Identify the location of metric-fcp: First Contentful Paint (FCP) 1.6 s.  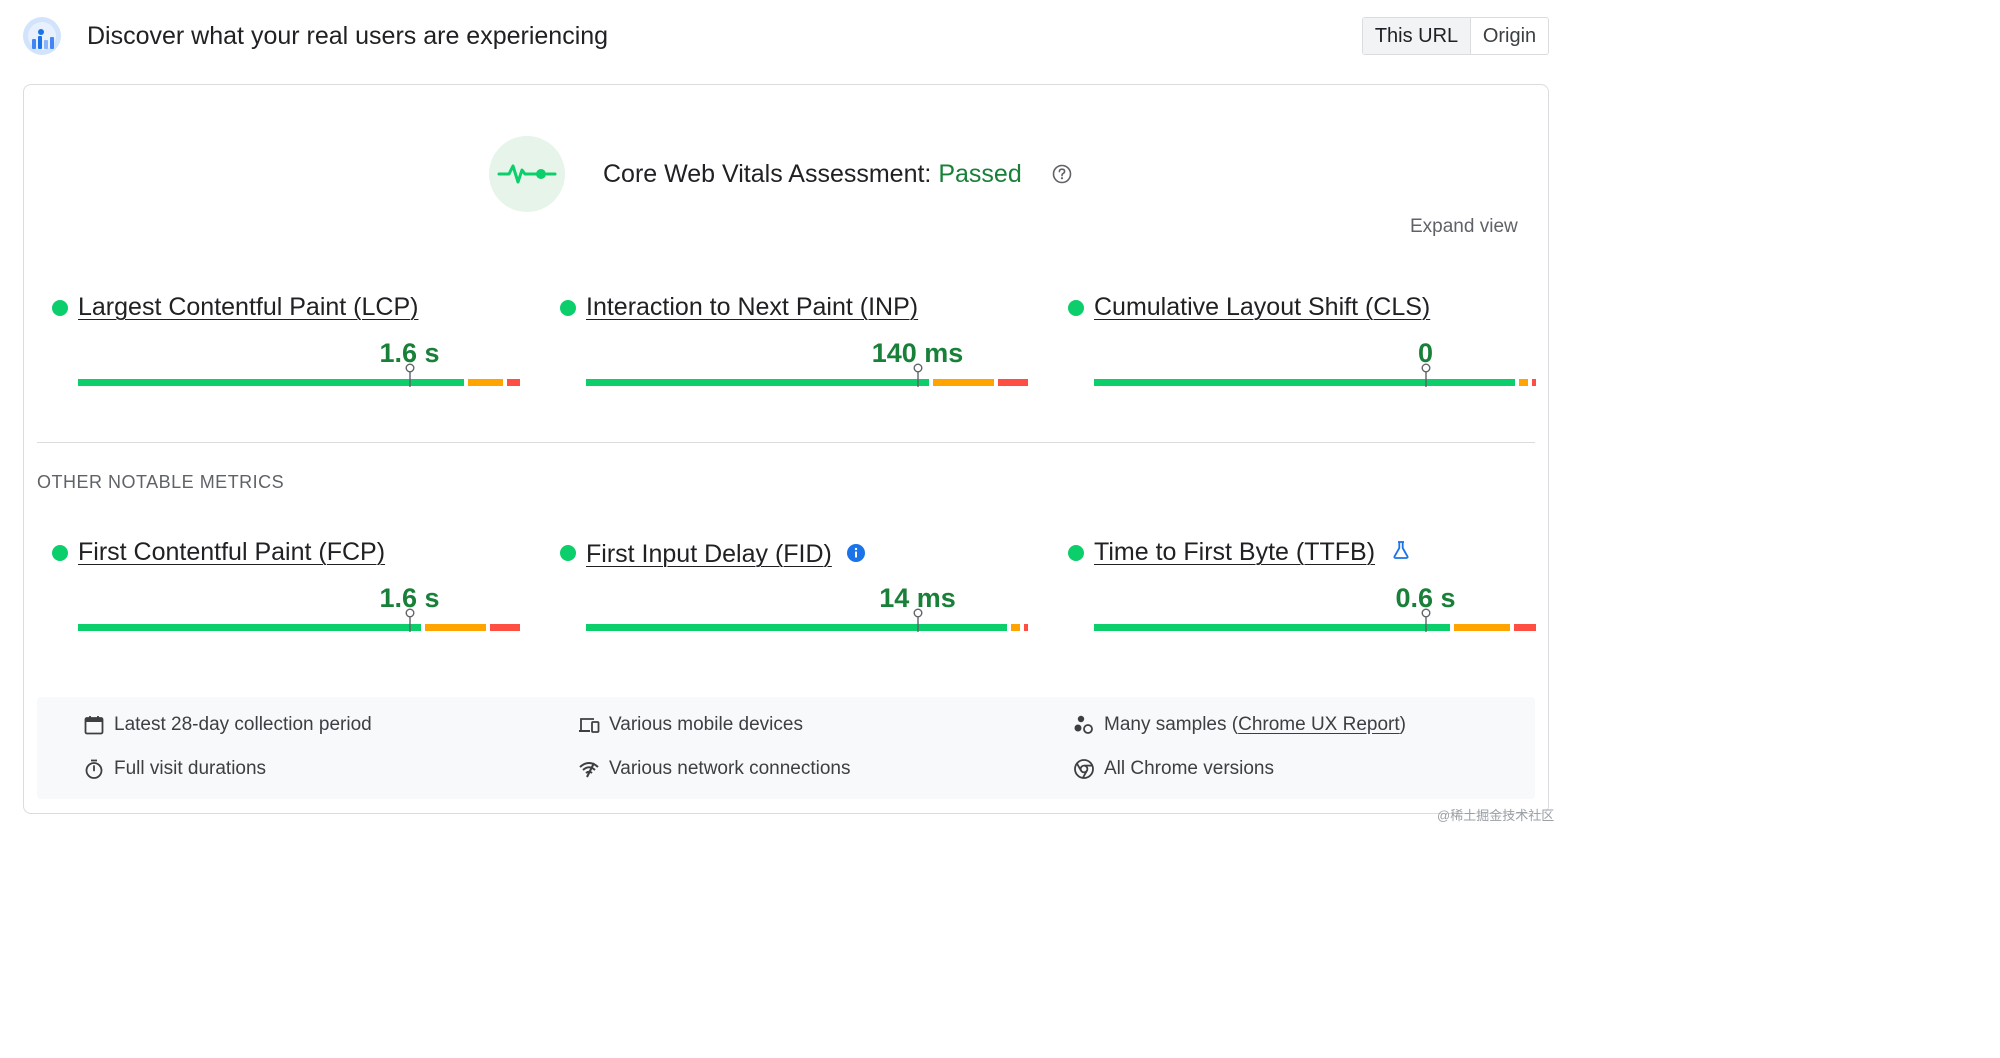
(287, 592).